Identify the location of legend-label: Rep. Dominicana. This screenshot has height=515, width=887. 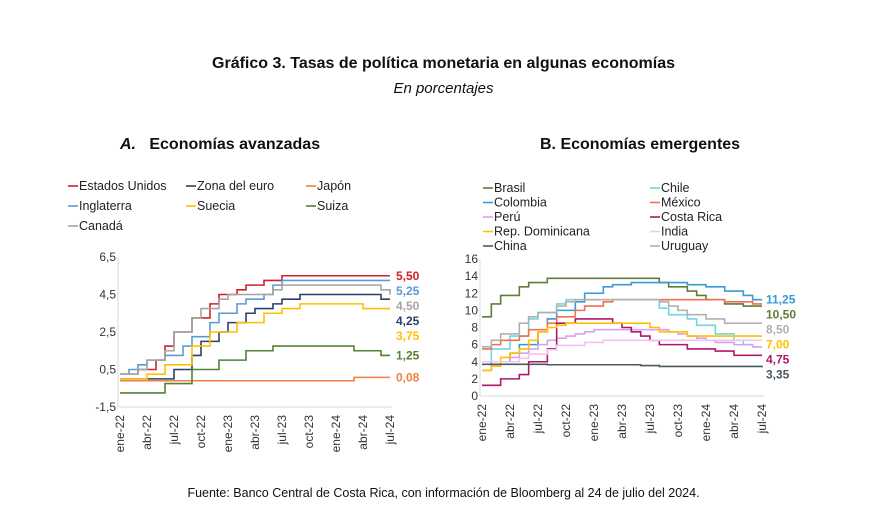
(542, 232).